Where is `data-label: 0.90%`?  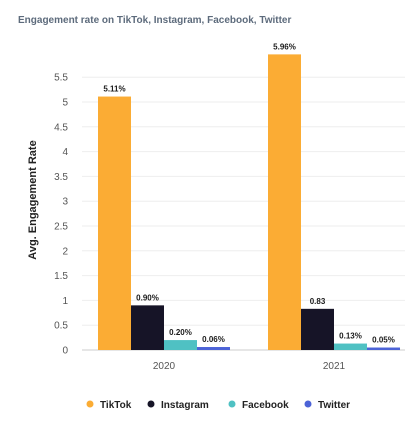
data-label: 0.90% is located at coordinates (147, 297).